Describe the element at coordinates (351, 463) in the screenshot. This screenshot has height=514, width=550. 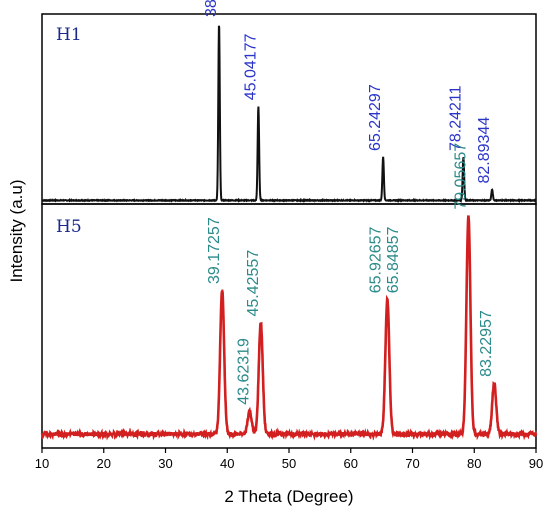
I see `x-tick-label: 60` at that location.